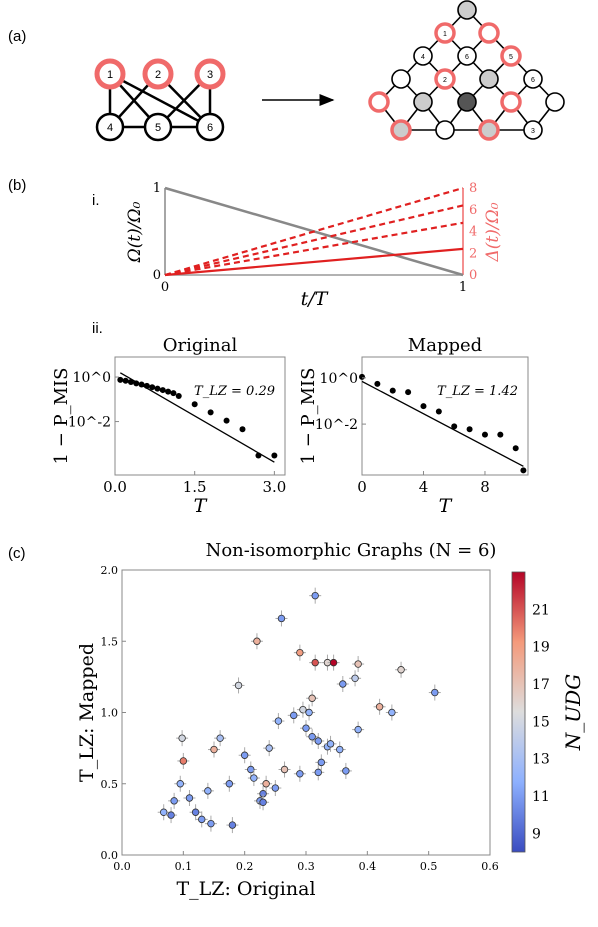  What do you see at coordinates (61, 416) in the screenshot?
I see `y-axis-label: 1 − P_MIS` at bounding box center [61, 416].